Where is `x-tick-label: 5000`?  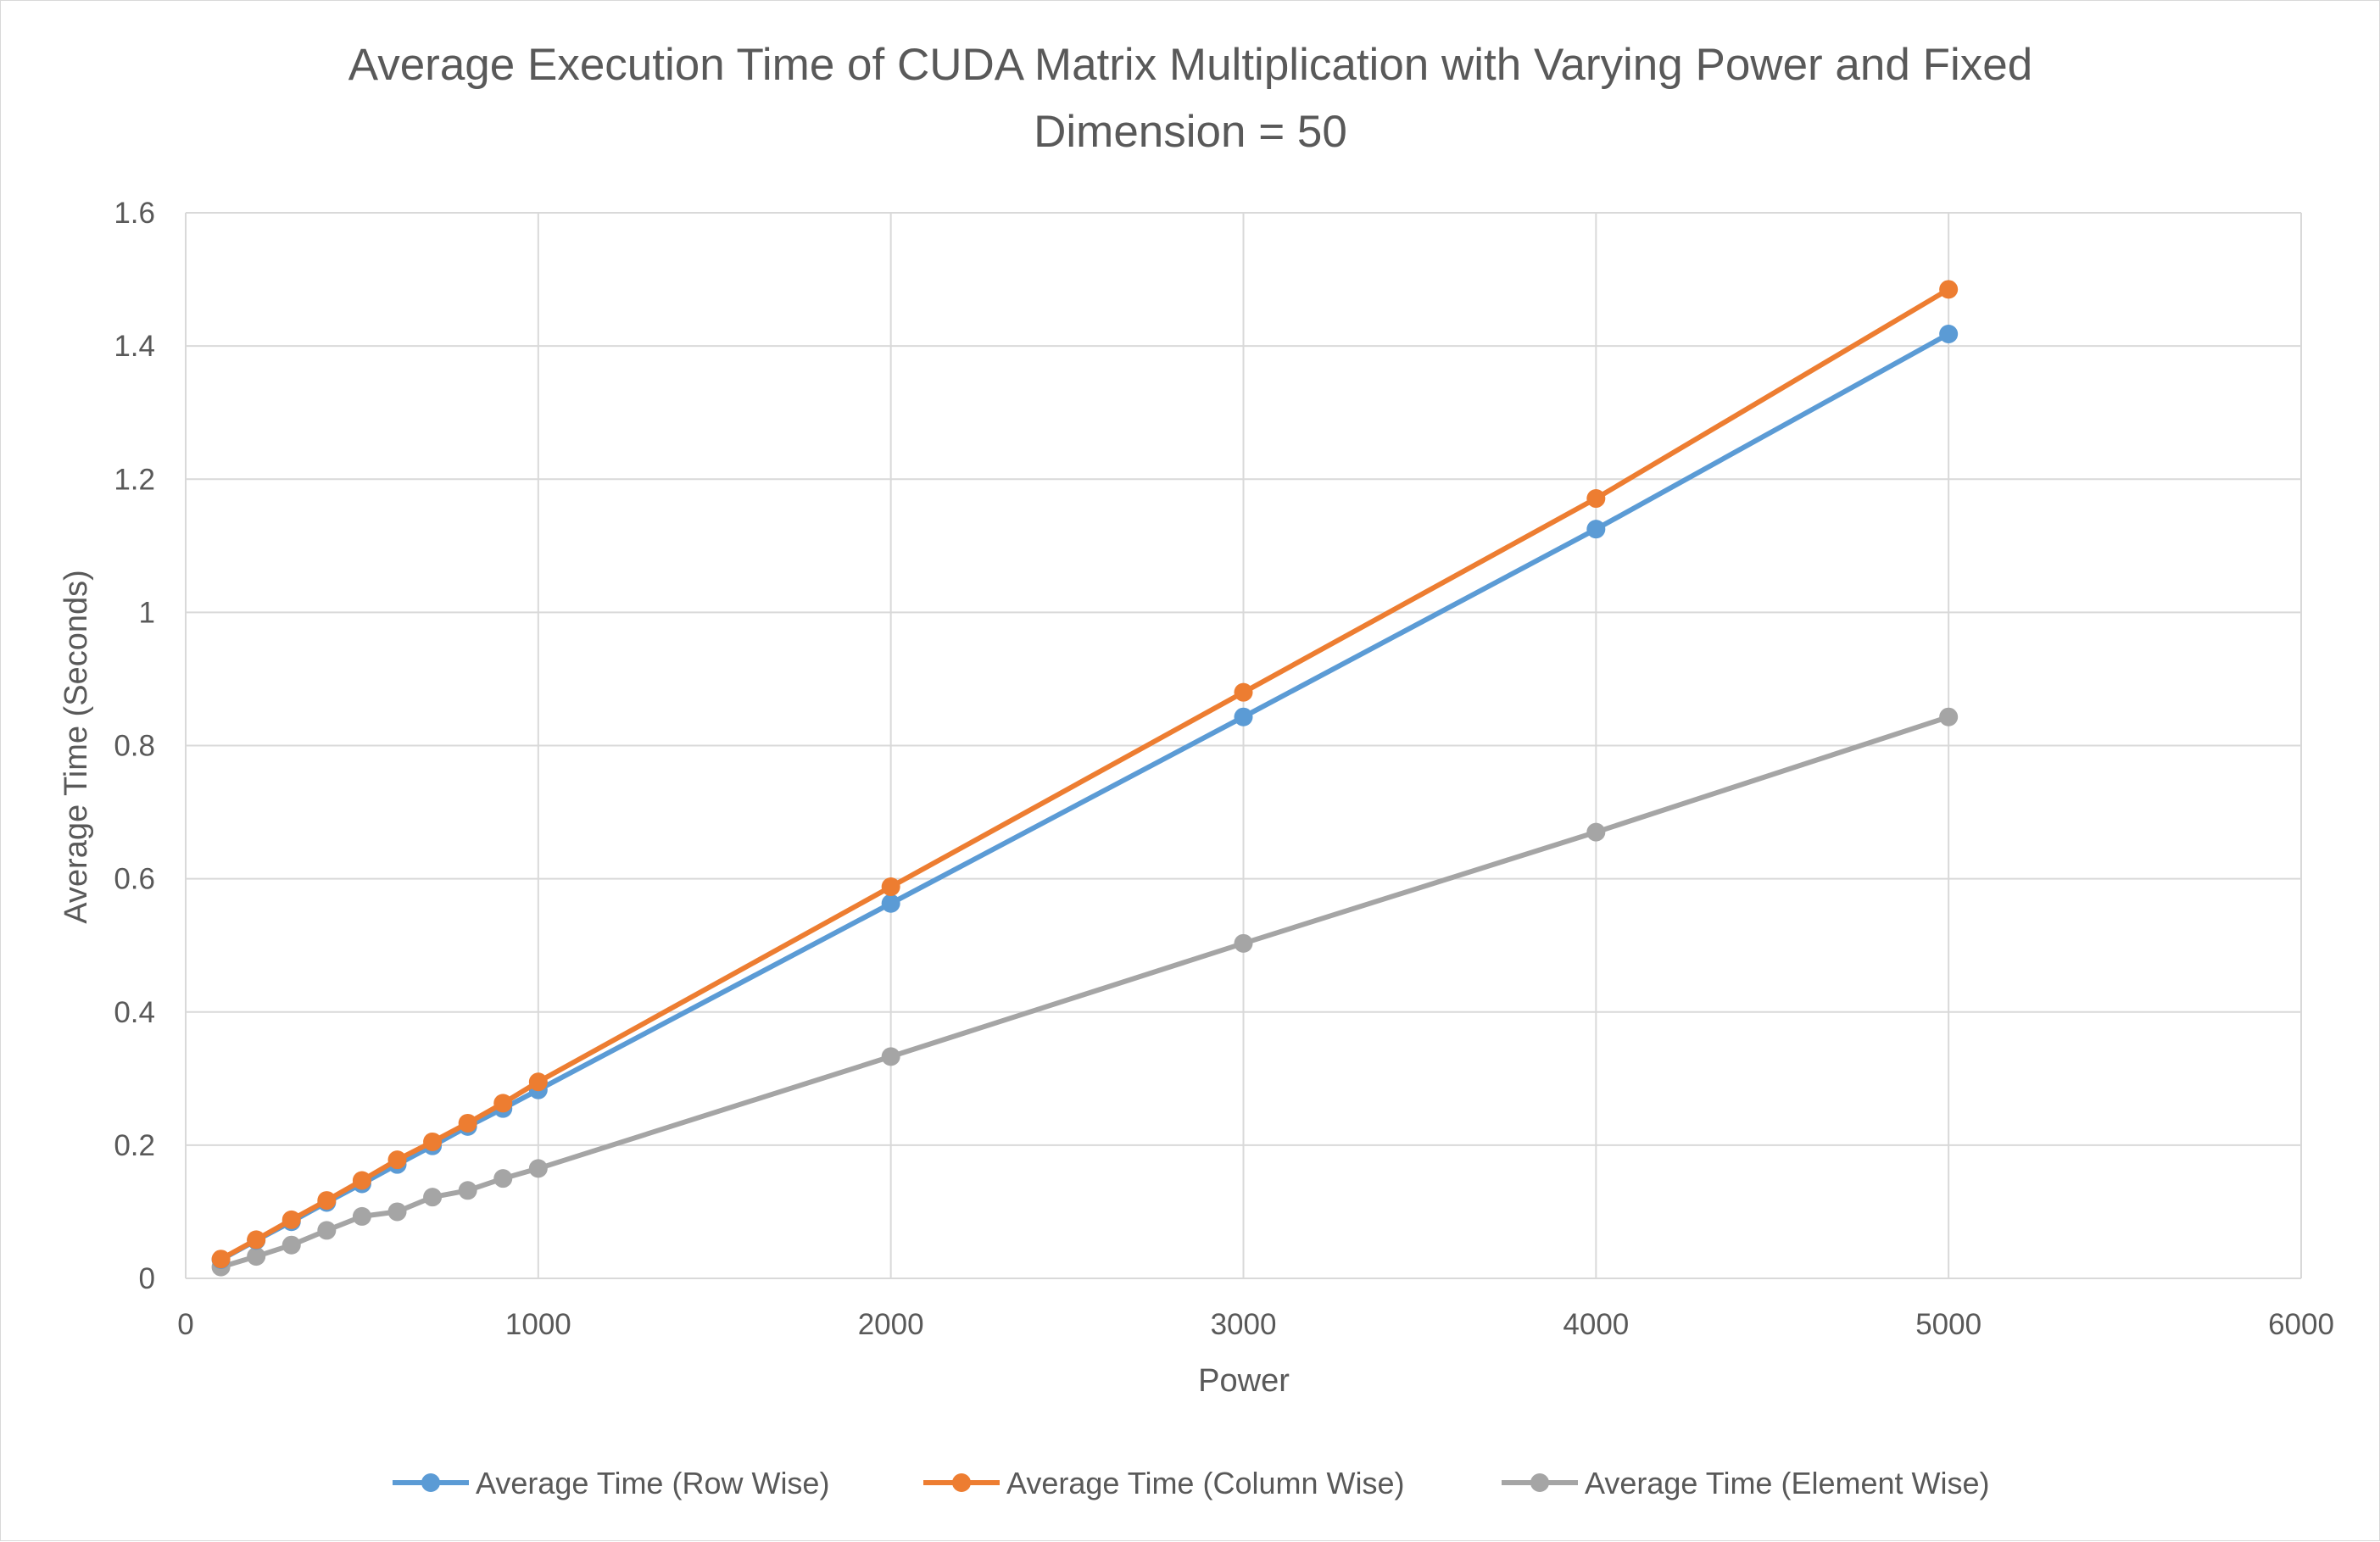
x-tick-label: 5000 is located at coordinates (1948, 1324).